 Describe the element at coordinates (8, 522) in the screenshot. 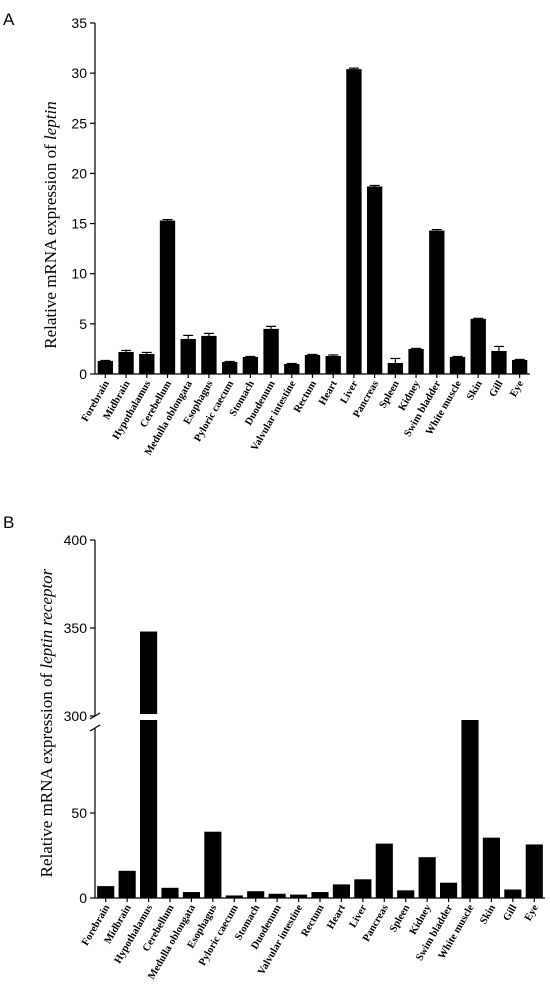

I see `panel-b-letter: B` at that location.